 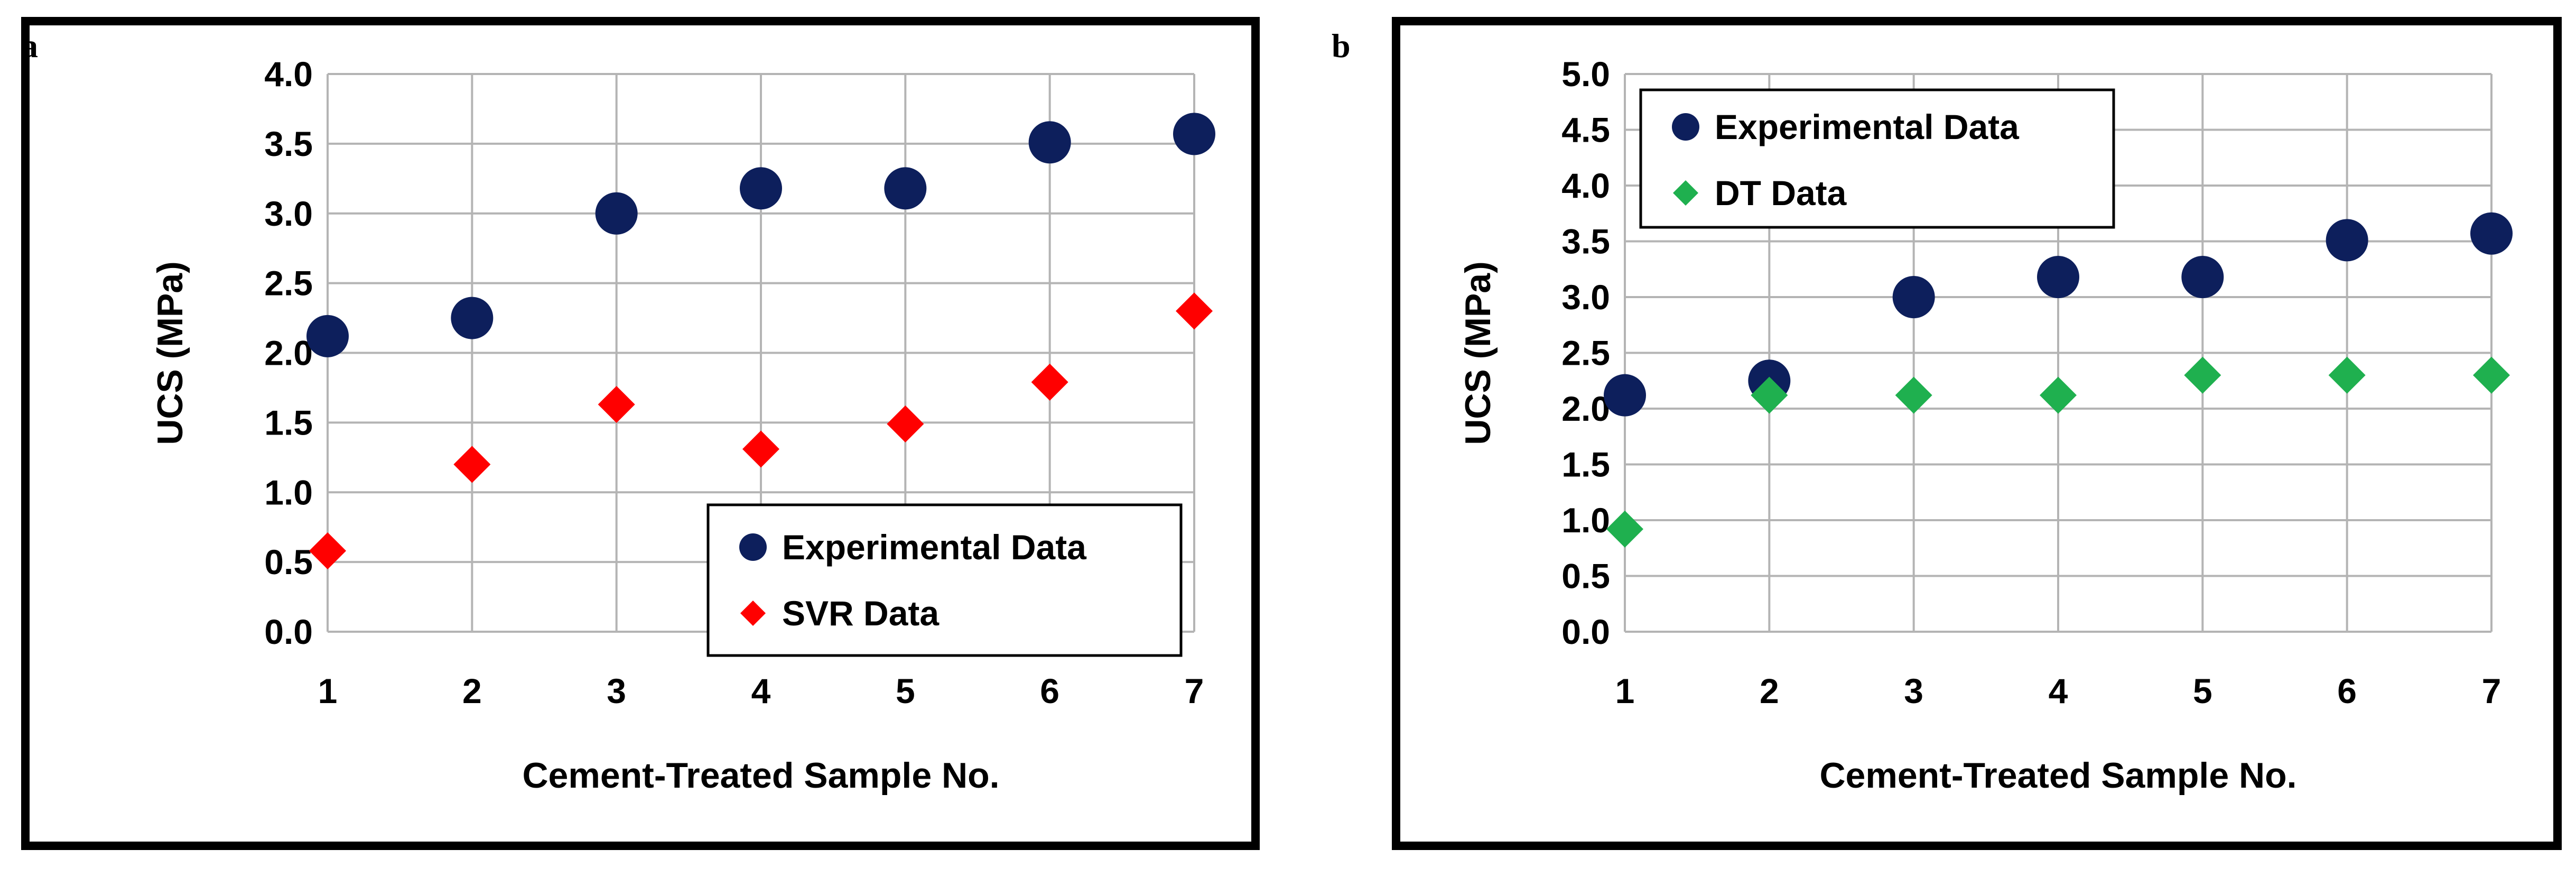 What do you see at coordinates (861, 613) in the screenshot?
I see `legend-label: SVR Data` at bounding box center [861, 613].